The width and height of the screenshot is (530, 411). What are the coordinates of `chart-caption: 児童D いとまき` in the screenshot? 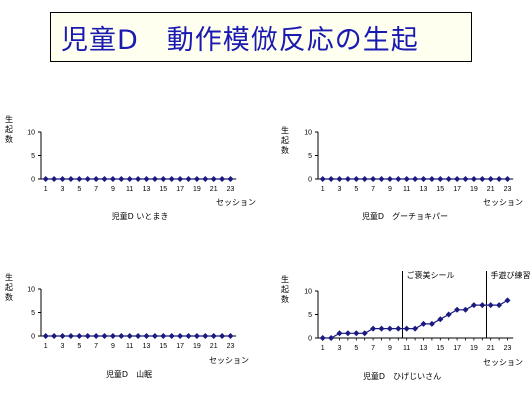 It's located at (140, 216).